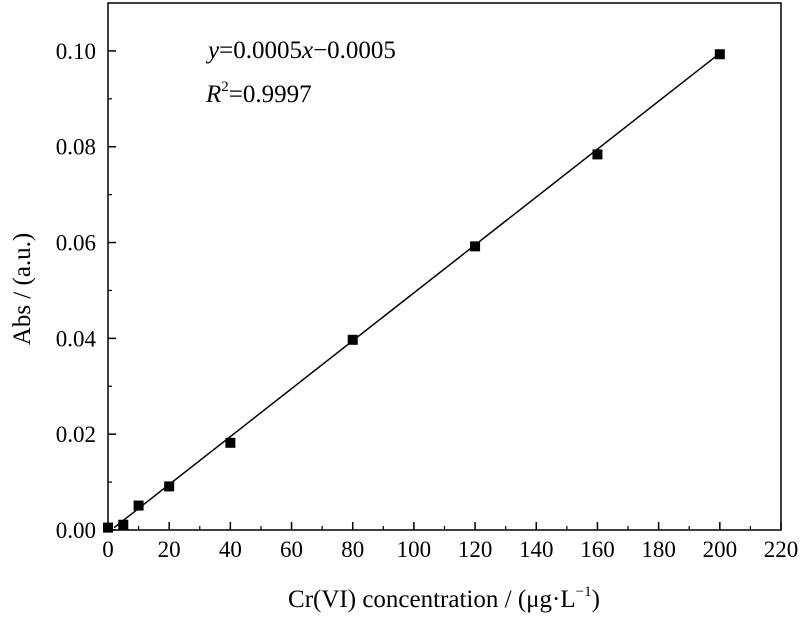 The image size is (800, 618). I want to click on equation-coefficient: =0.0005, so click(260, 50).